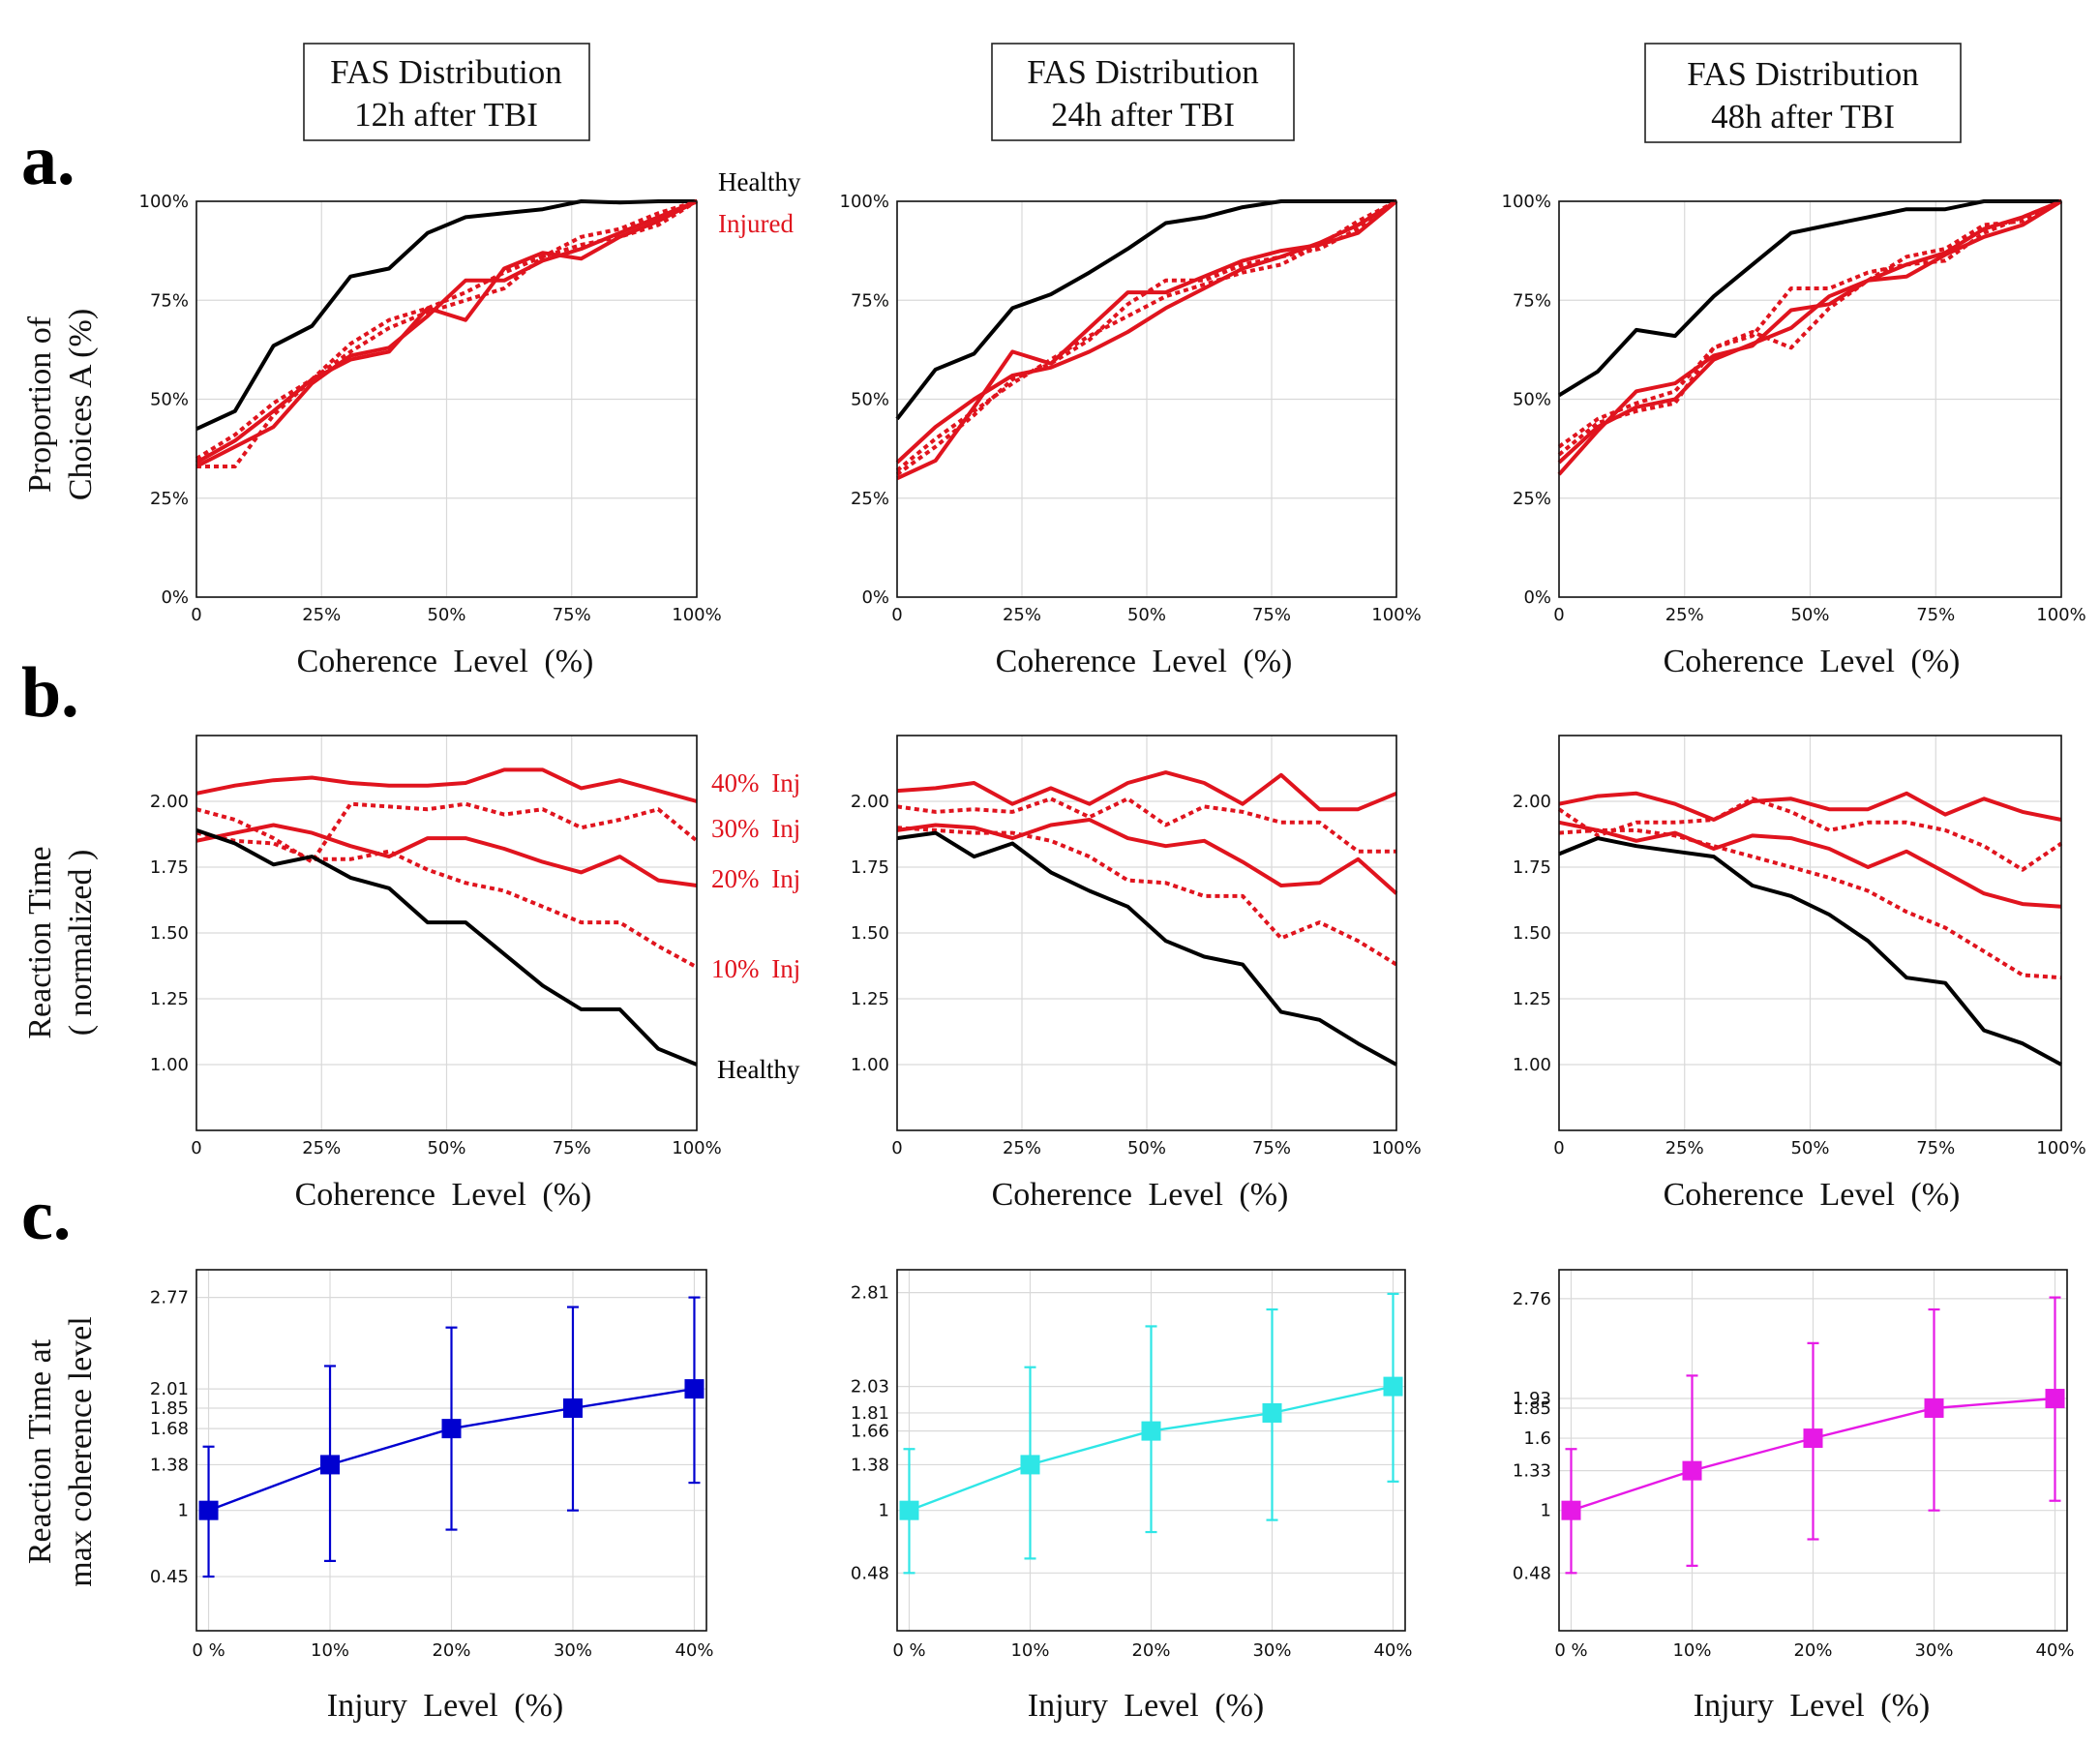  Describe the element at coordinates (1813, 1650) in the screenshot. I see `x-tick-label: 20%` at that location.